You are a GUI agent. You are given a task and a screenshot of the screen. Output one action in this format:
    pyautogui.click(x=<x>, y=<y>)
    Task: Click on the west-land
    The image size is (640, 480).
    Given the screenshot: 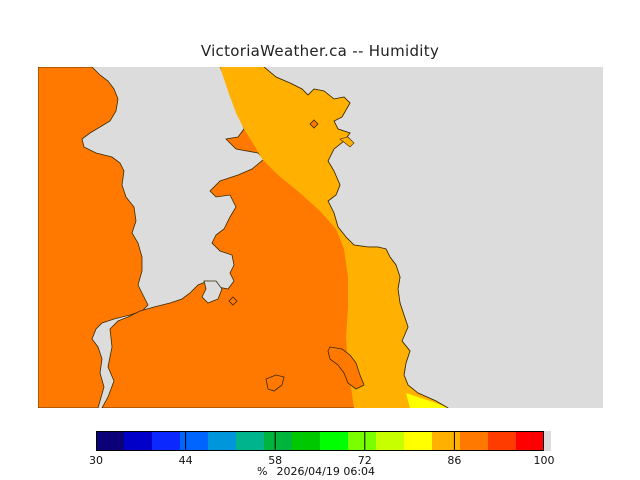 What is the action you would take?
    pyautogui.click(x=93, y=237)
    